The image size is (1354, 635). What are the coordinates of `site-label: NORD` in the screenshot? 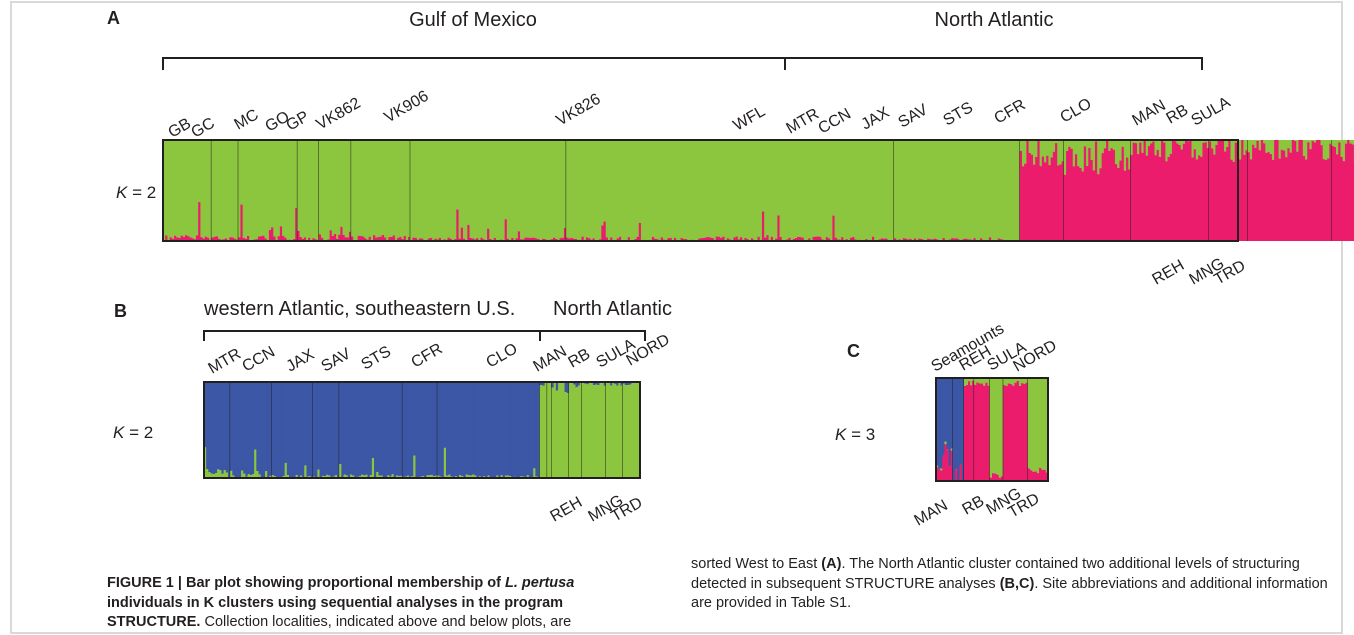 It's located at (648, 350).